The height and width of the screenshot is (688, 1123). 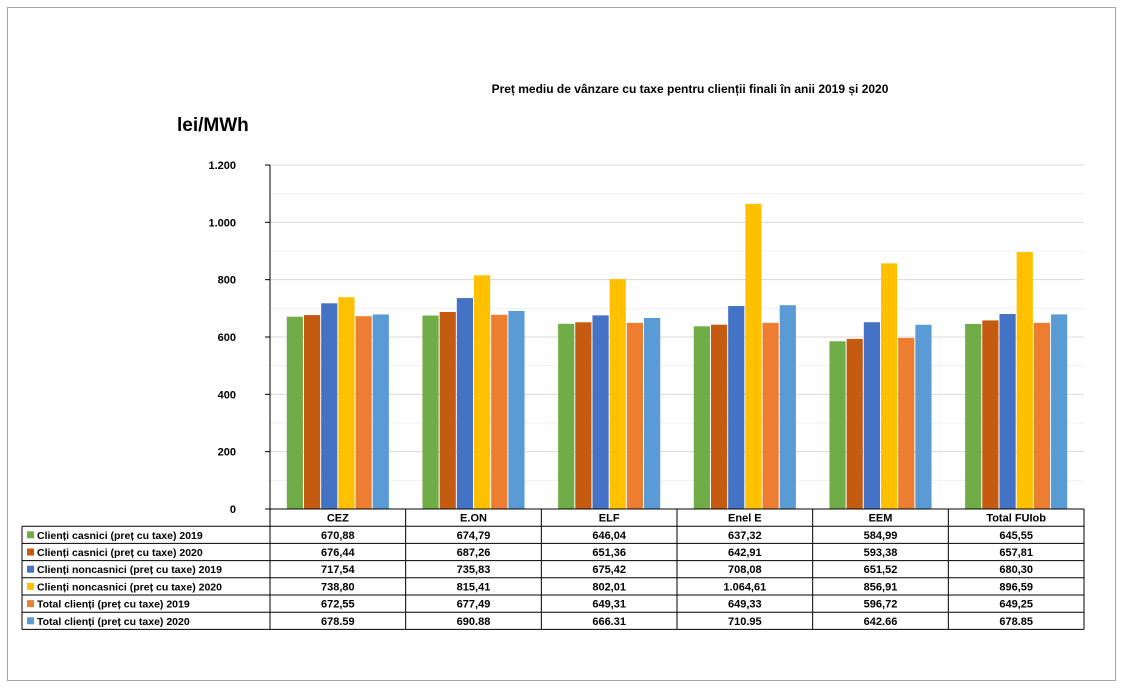 What do you see at coordinates (745, 570) in the screenshot?
I see `data-label: 708,08` at bounding box center [745, 570].